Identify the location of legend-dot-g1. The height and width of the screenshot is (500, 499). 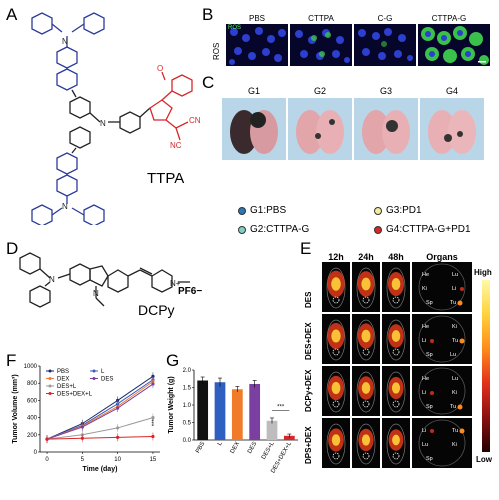
(242, 210).